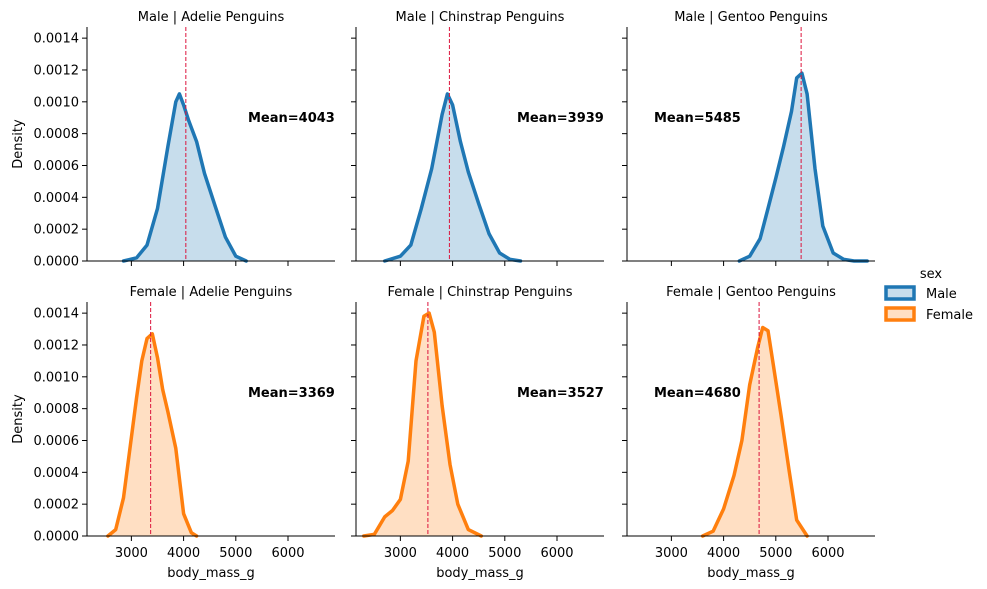 The height and width of the screenshot is (589, 987). I want to click on mean-label: Mean=5485, so click(697, 118).